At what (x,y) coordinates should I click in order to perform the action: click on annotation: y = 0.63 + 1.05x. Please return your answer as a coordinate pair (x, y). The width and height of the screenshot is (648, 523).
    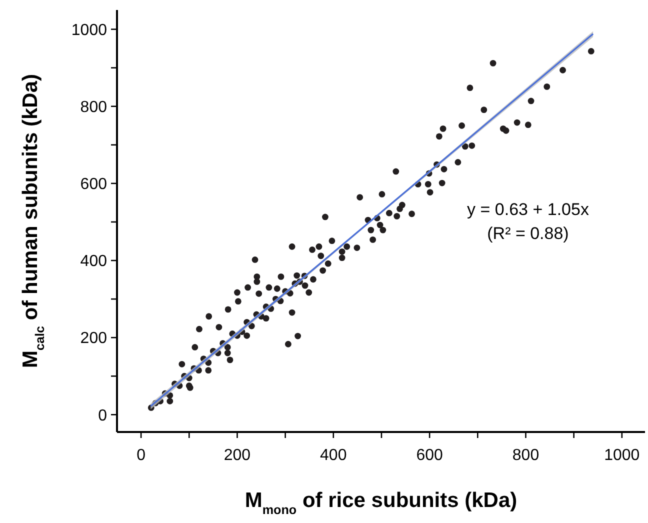
    Looking at the image, I should click on (528, 209).